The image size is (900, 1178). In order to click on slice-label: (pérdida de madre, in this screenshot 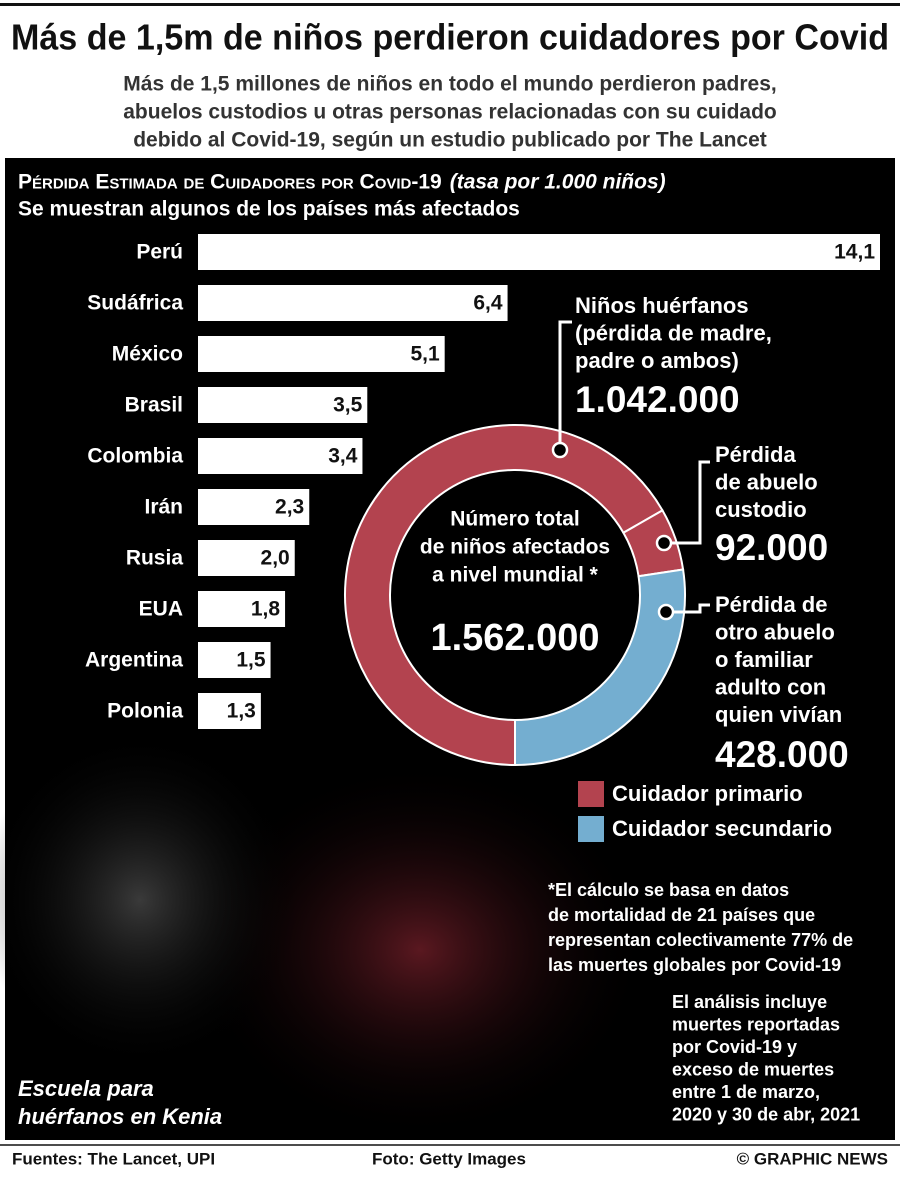, I will do `click(673, 332)`.